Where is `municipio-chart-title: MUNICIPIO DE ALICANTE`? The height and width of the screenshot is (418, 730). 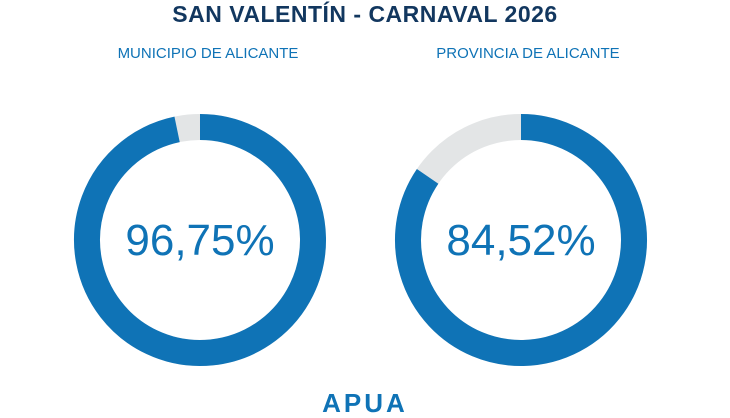
municipio-chart-title: MUNICIPIO DE ALICANTE is located at coordinates (208, 53).